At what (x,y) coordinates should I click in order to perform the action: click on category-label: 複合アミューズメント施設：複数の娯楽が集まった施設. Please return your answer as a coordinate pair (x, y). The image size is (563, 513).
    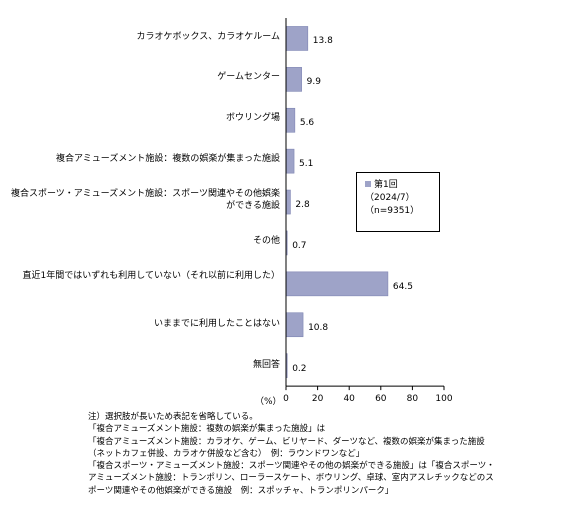
    Looking at the image, I should click on (167, 159).